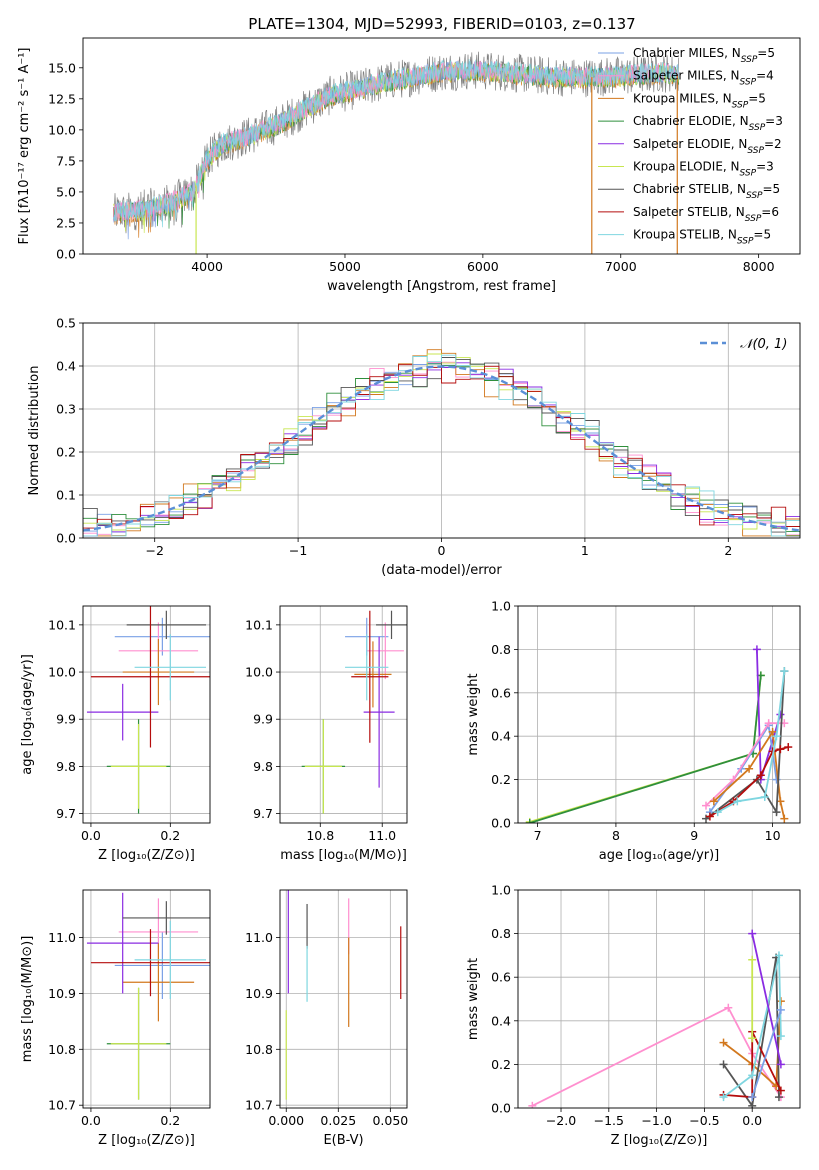 Image resolution: width=819 pixels, height=1170 pixels. I want to click on x-tick-label: 0.000, so click(286, 1120).